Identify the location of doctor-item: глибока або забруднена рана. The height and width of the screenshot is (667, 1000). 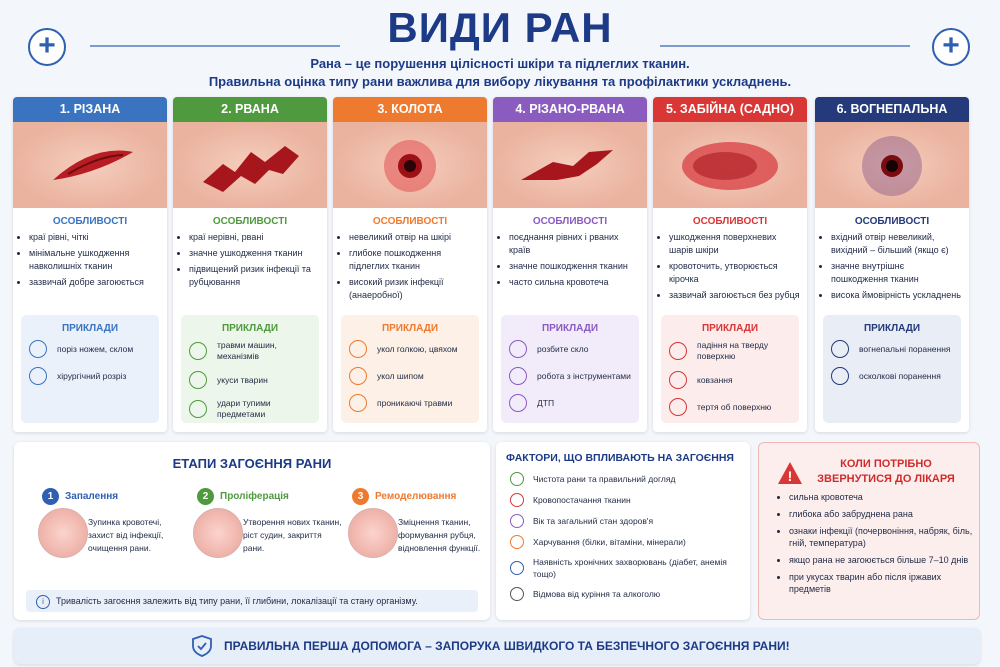
(883, 514).